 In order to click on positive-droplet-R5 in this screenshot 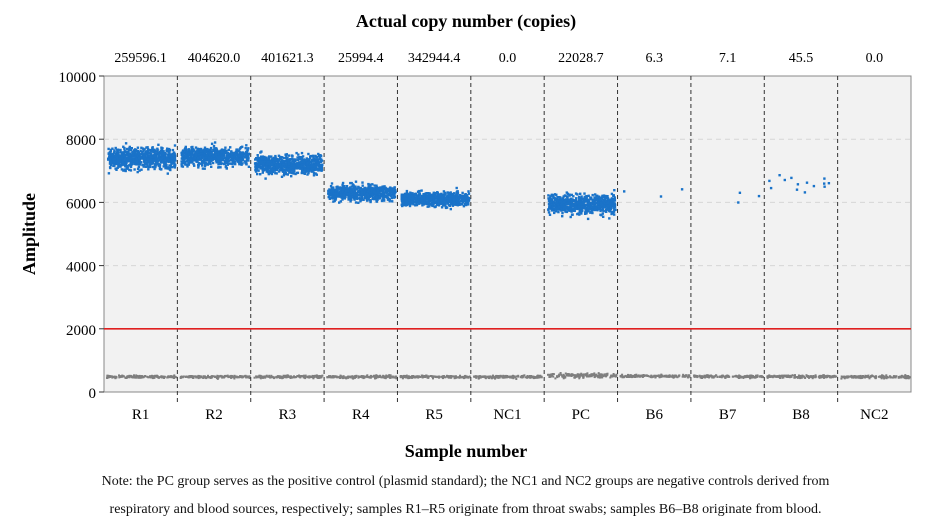, I will do `click(410, 206)`.